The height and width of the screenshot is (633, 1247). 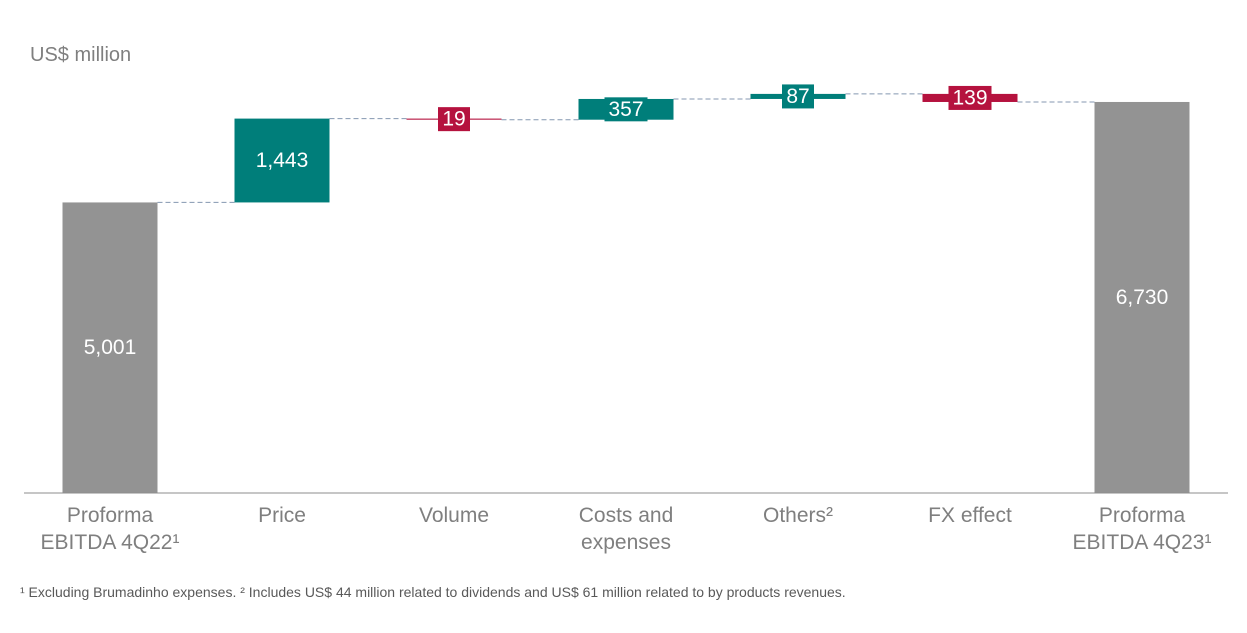 I want to click on category-label: Costs and expenses, so click(x=626, y=529).